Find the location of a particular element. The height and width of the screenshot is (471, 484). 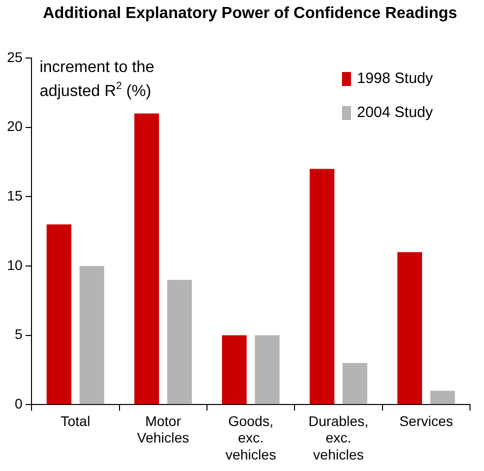

legend-label: 2004 Study is located at coordinates (395, 113).